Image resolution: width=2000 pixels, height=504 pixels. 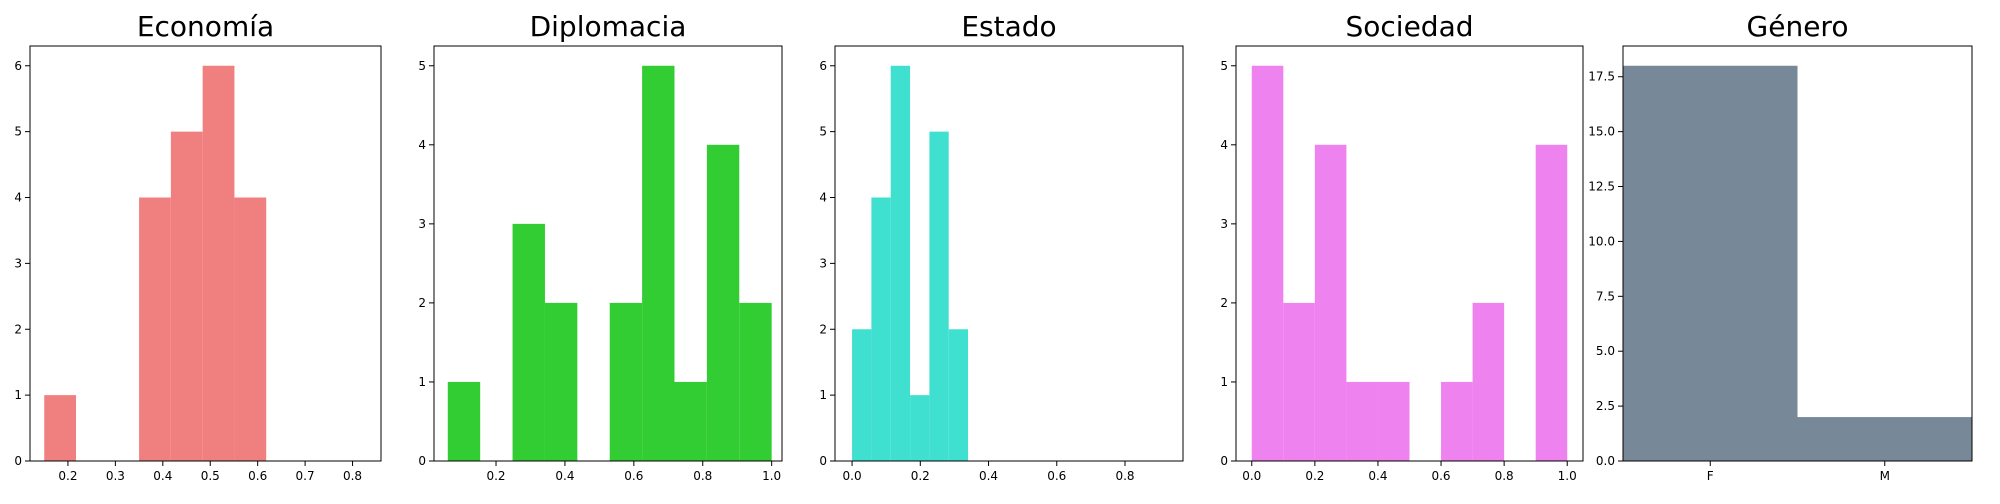 What do you see at coordinates (1605, 461) in the screenshot?
I see `y-tick-label: 0.0` at bounding box center [1605, 461].